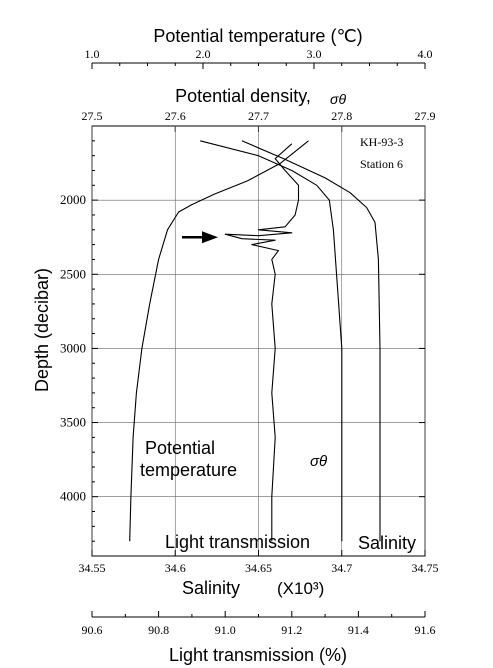 The image size is (493, 668). I want to click on salinity-series-label: Salinity, so click(387, 543).